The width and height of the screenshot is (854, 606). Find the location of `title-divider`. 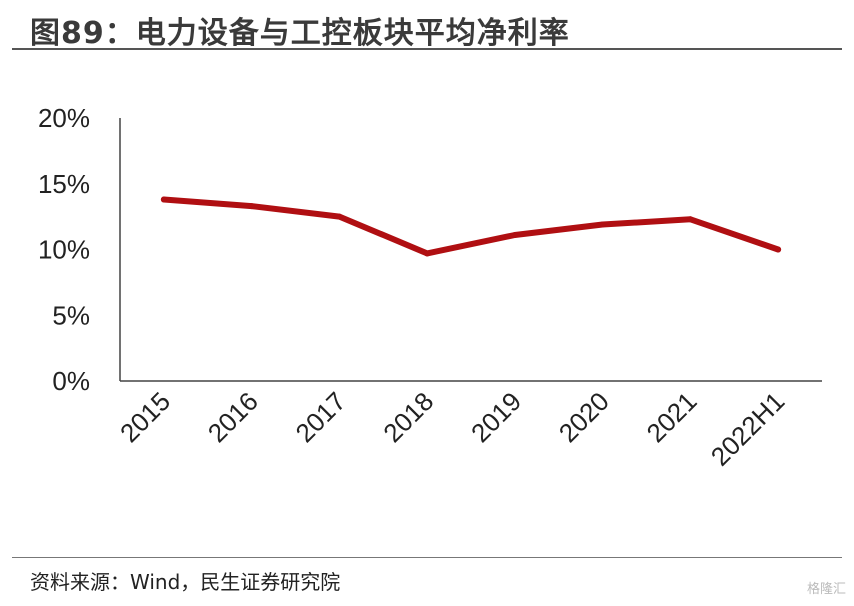

title-divider is located at coordinates (427, 49).